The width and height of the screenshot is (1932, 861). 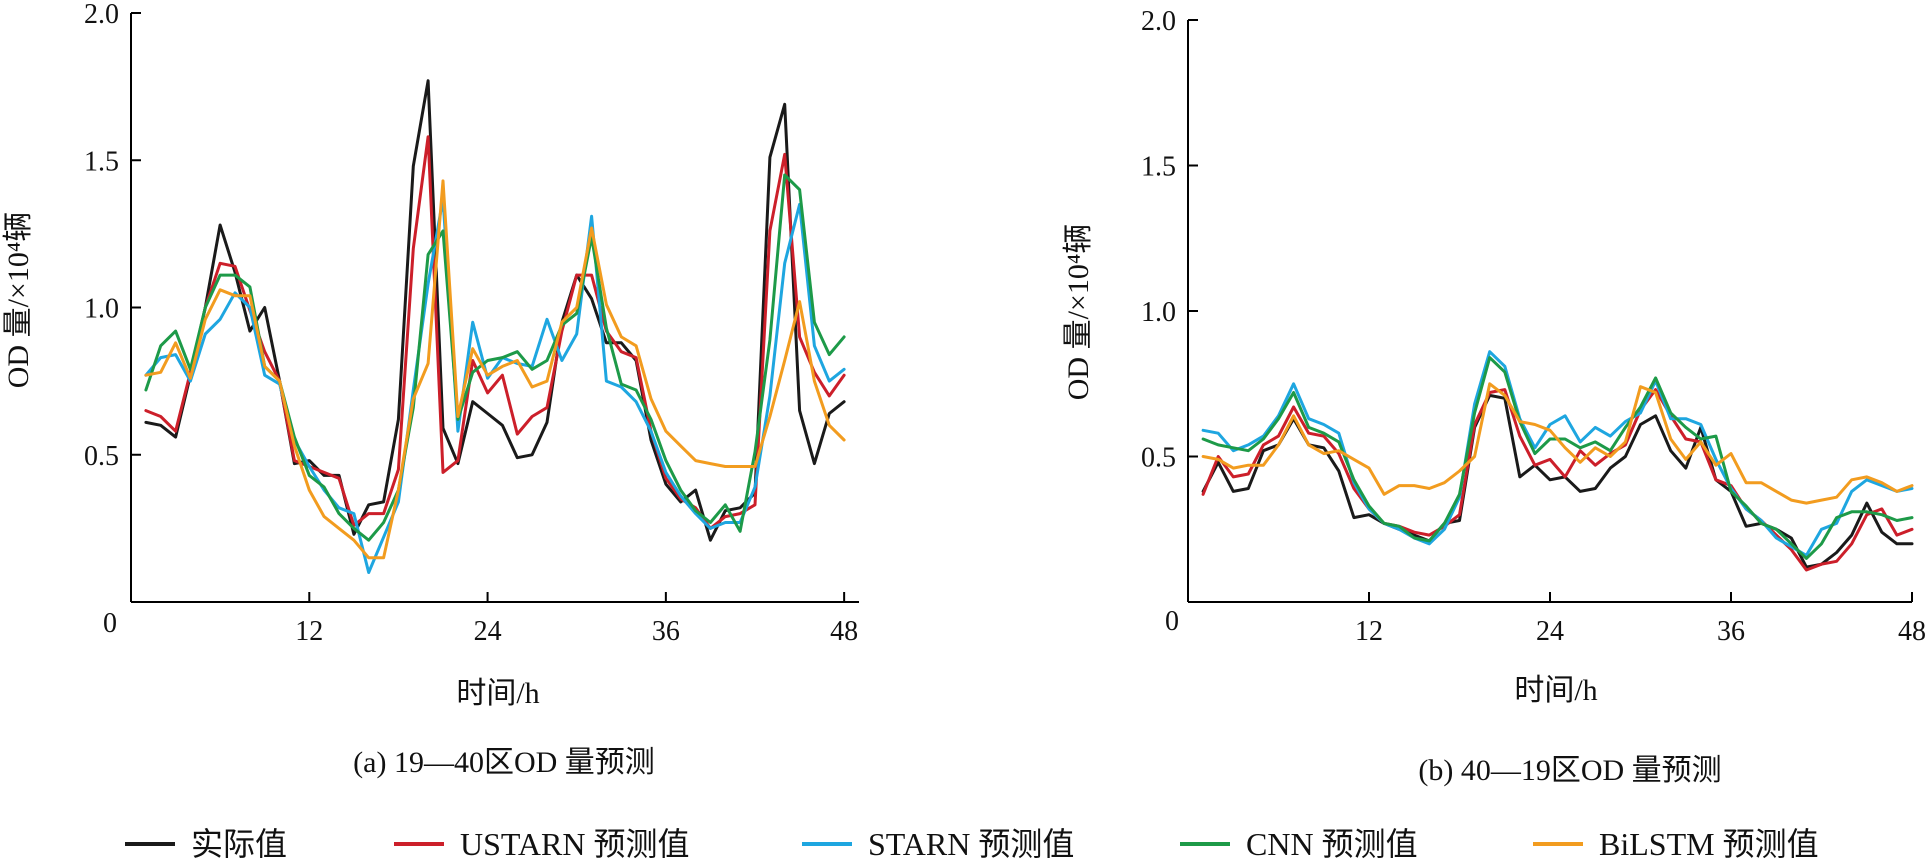 What do you see at coordinates (1158, 167) in the screenshot?
I see `y-tick-label-b: 1.5` at bounding box center [1158, 167].